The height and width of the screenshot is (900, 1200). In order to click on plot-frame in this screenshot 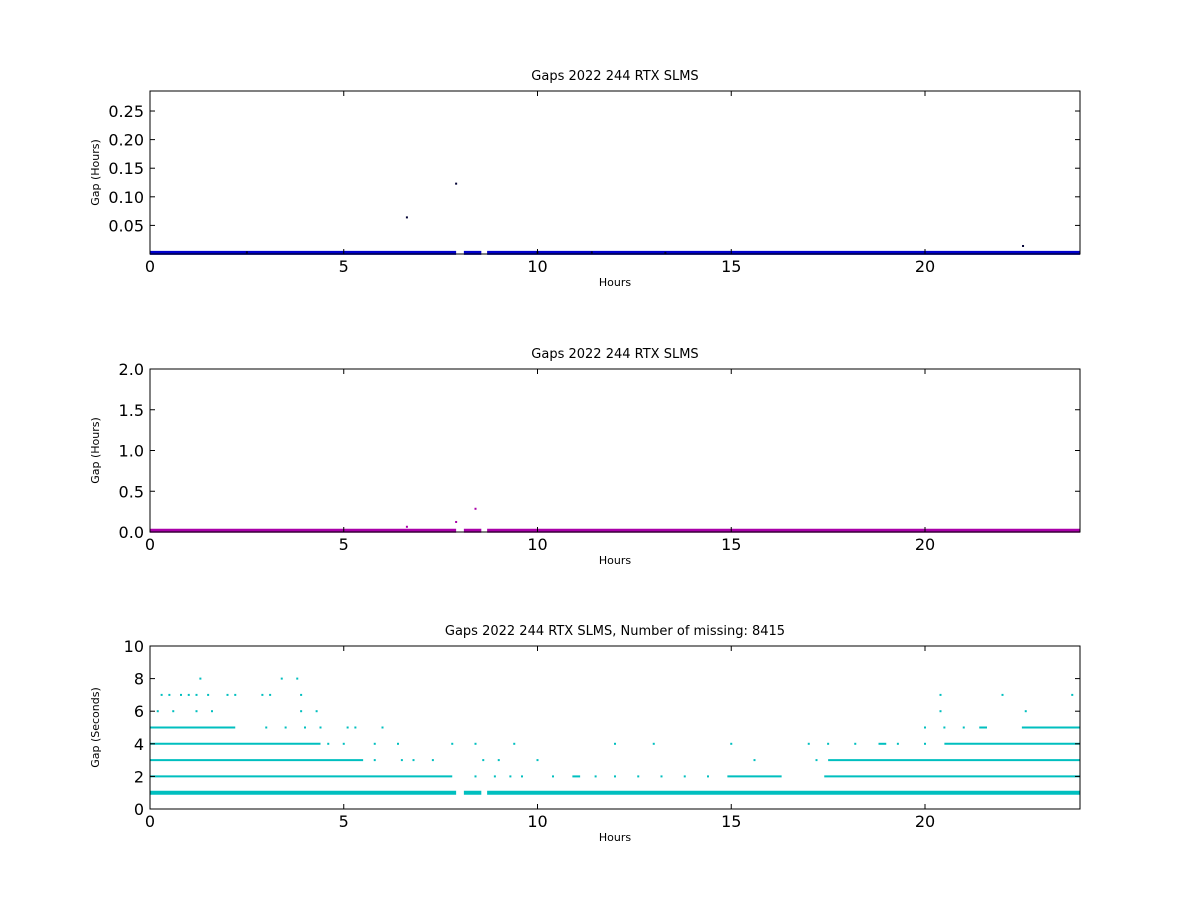, I will do `click(615, 727)`.